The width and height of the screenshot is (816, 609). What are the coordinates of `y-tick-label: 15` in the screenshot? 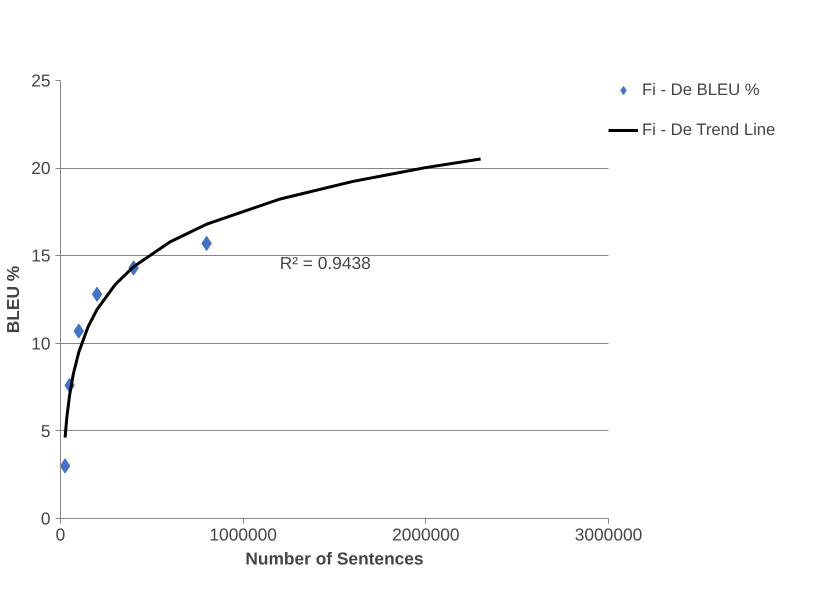 It's located at (41, 256).